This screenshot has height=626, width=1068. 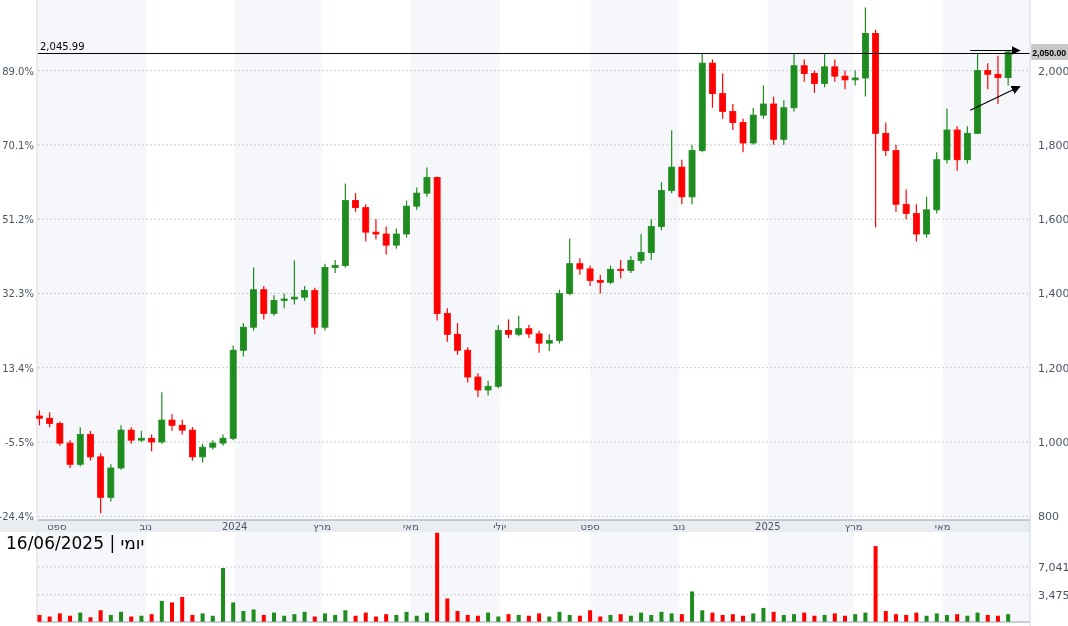 What do you see at coordinates (1053, 368) in the screenshot?
I see `y-tick-label: 1,200` at bounding box center [1053, 368].